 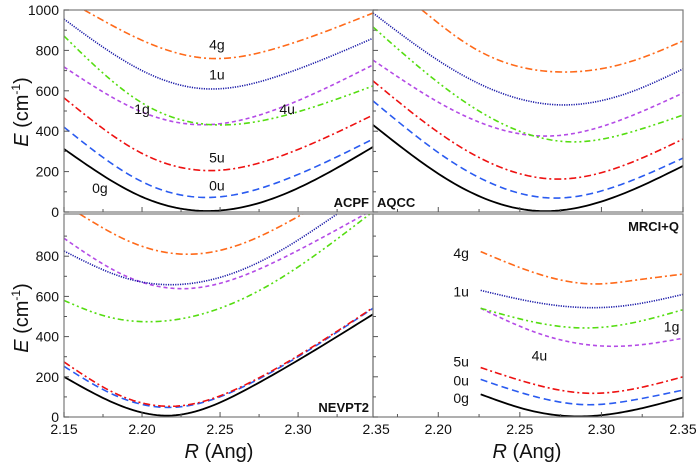 What do you see at coordinates (653, 226) in the screenshot?
I see `panel-title: MRCI+Q` at bounding box center [653, 226].